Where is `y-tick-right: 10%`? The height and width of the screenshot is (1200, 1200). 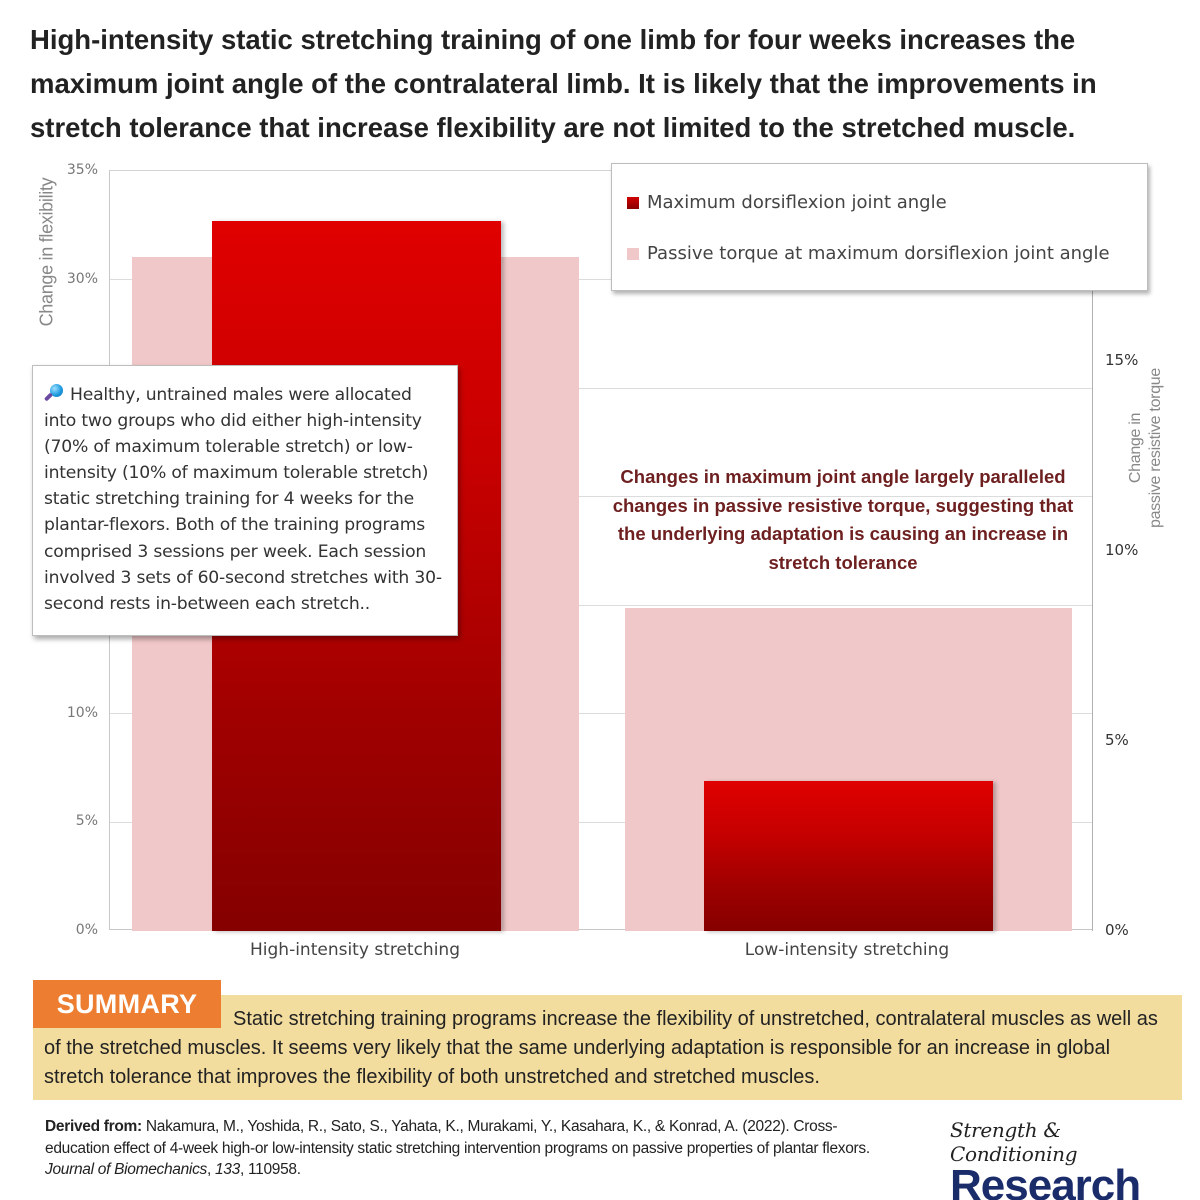 y-tick-right: 10% is located at coordinates (1122, 550).